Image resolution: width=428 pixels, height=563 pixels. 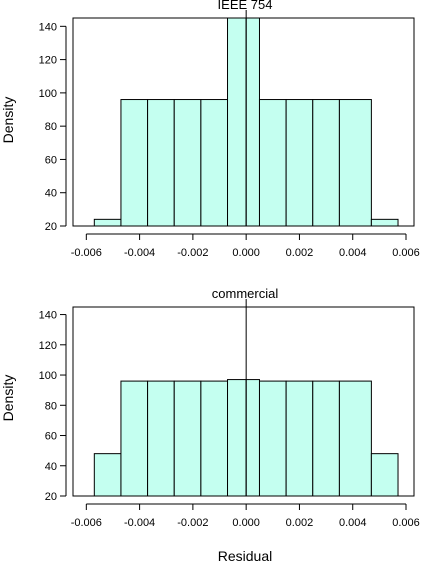 What do you see at coordinates (48, 94) in the screenshot?
I see `top-y-tick-label: 100` at bounding box center [48, 94].